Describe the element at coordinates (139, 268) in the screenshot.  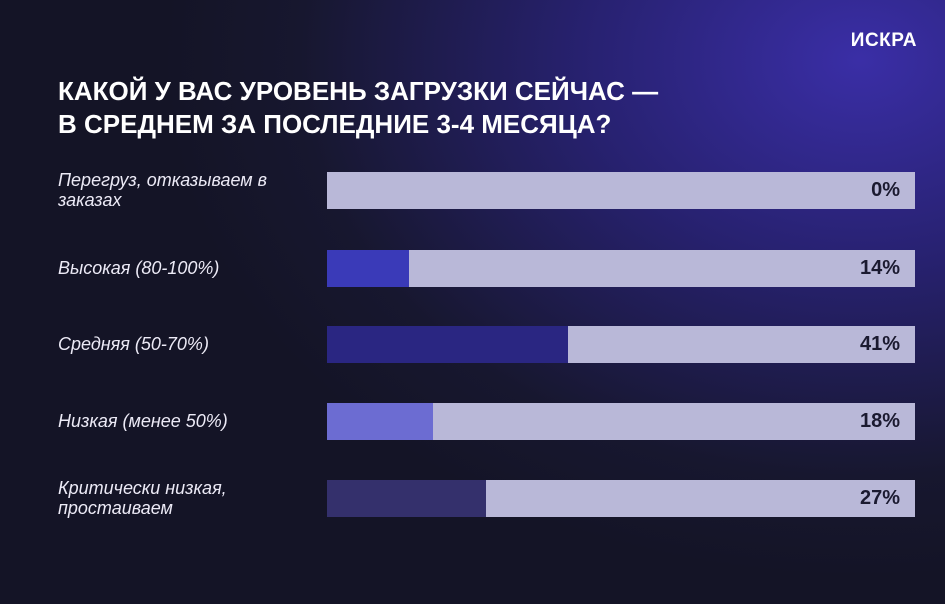
I see `category-label: Высокая (80-100%)` at that location.